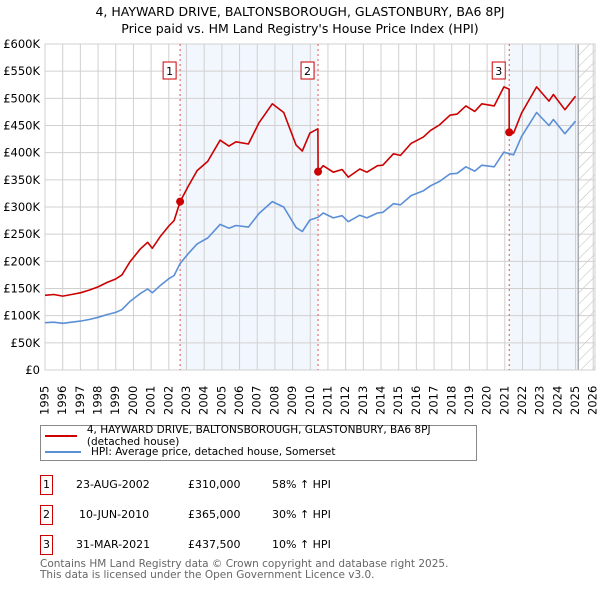  What do you see at coordinates (133, 400) in the screenshot?
I see `x-tick-label: 2000` at bounding box center [133, 400].